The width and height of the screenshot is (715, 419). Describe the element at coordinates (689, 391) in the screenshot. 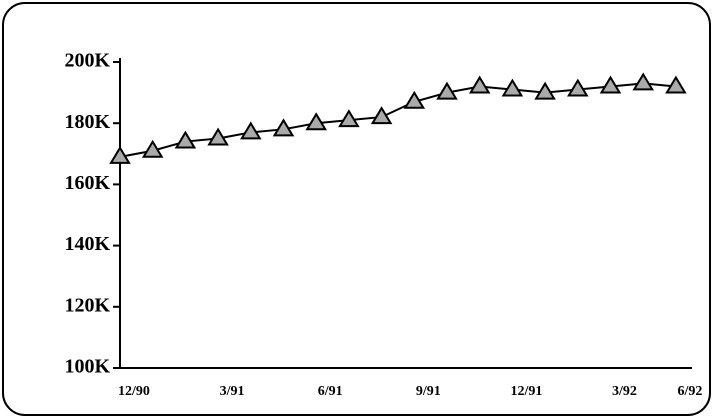

I see `x-tick-label: 6/92` at that location.